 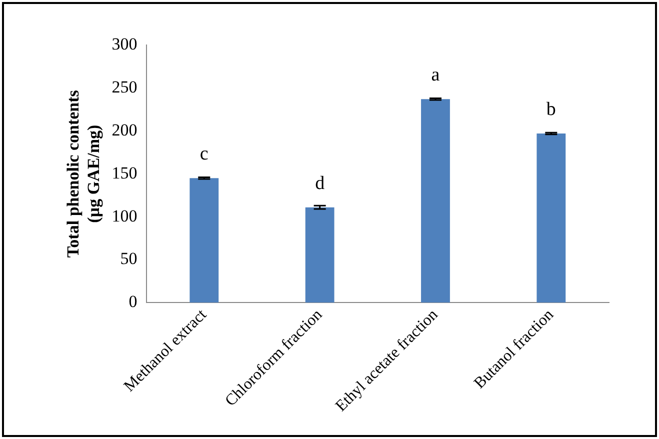 I want to click on y-tick-label: 200, so click(x=125, y=130).